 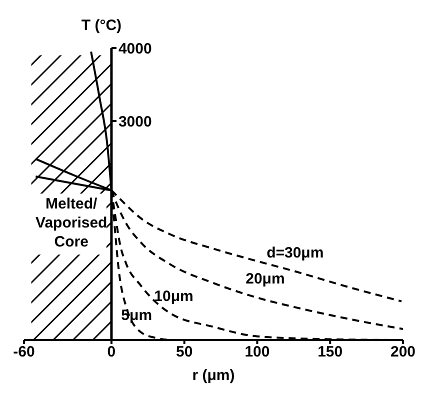 What do you see at coordinates (136, 315) in the screenshot?
I see `series-label: 5μm` at bounding box center [136, 315].